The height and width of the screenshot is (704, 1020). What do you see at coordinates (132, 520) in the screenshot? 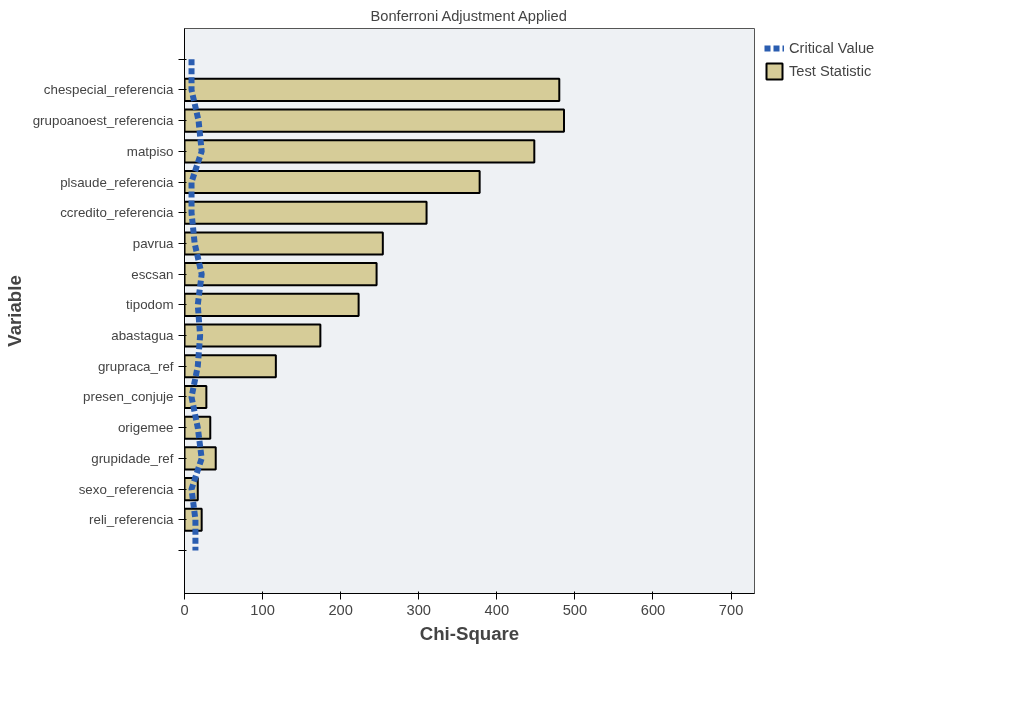
I see `y-tick-label: reli_referencia` at bounding box center [132, 520].